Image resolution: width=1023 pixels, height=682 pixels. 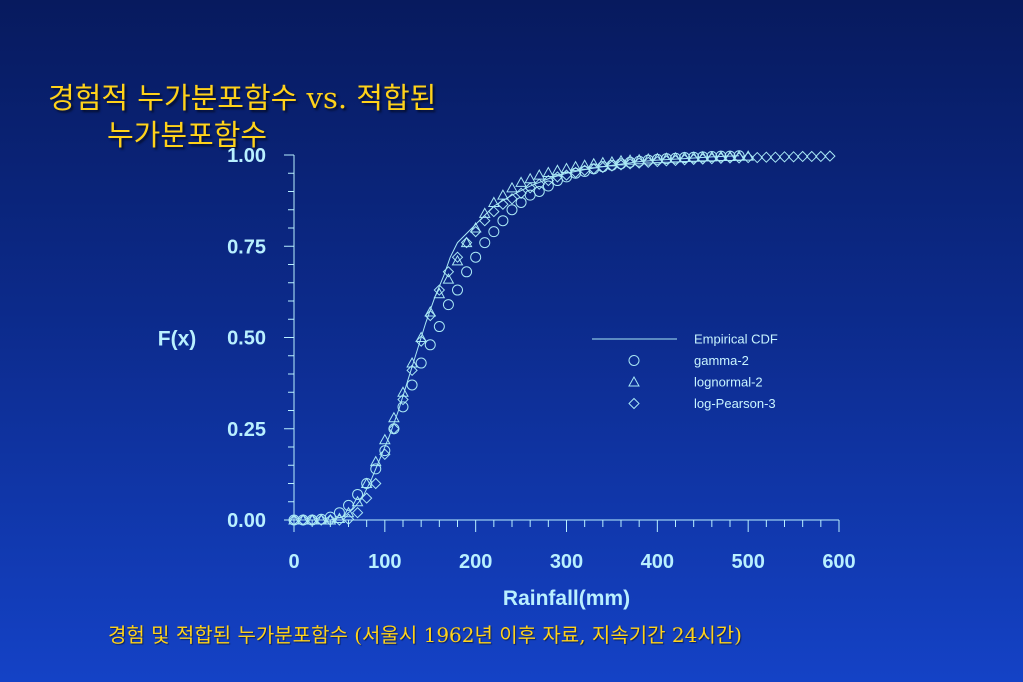 I want to click on slide-title: 경험적 누가분포함수 vs. 적합된 누가분포함수, so click(x=242, y=117).